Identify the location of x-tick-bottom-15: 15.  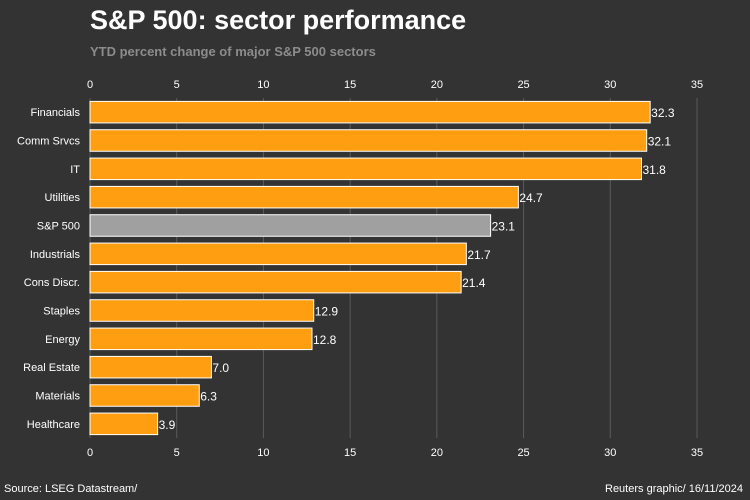
(350, 453).